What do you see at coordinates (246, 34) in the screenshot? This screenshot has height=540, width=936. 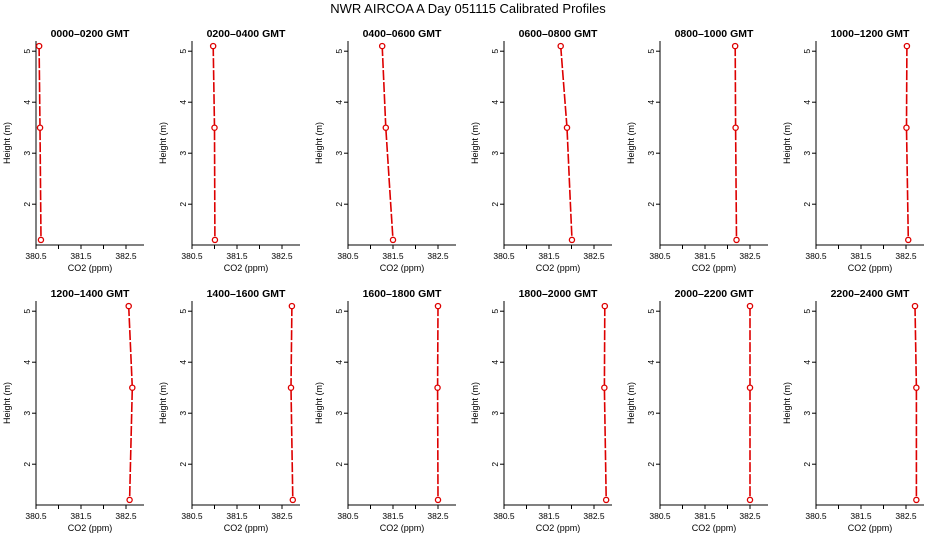 I see `chart-title: 0200–0400 GMT` at bounding box center [246, 34].